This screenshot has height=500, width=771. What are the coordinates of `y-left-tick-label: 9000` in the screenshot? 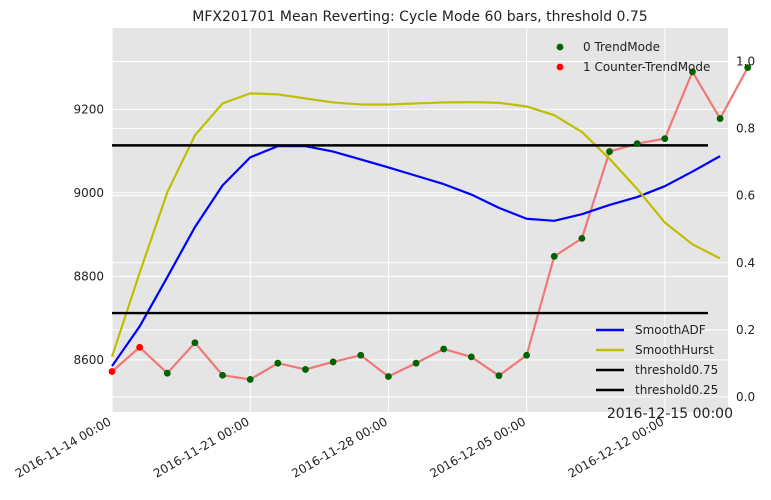 It's located at (88, 193).